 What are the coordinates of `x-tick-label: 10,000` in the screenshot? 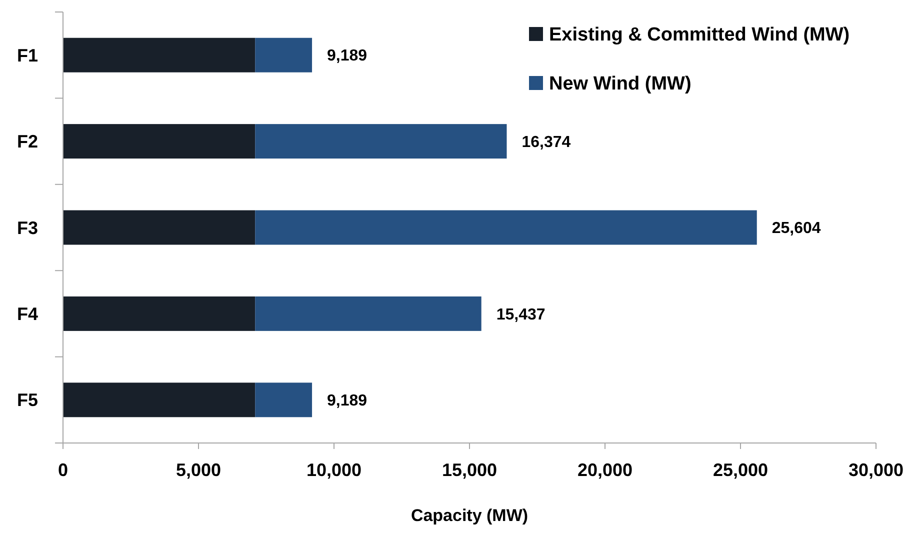 It's located at (334, 470).